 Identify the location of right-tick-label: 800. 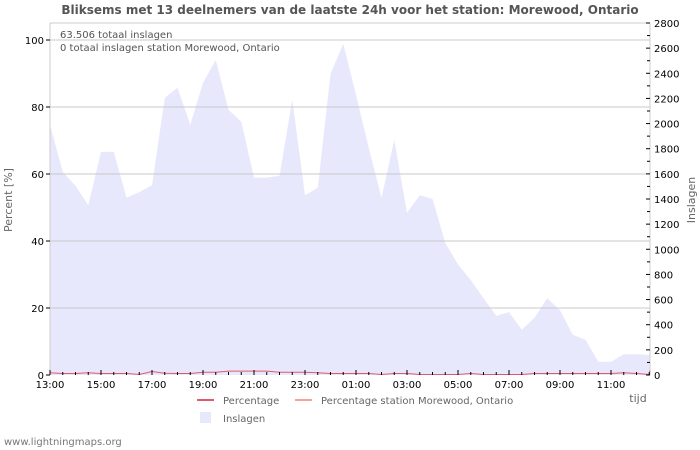
(663, 275).